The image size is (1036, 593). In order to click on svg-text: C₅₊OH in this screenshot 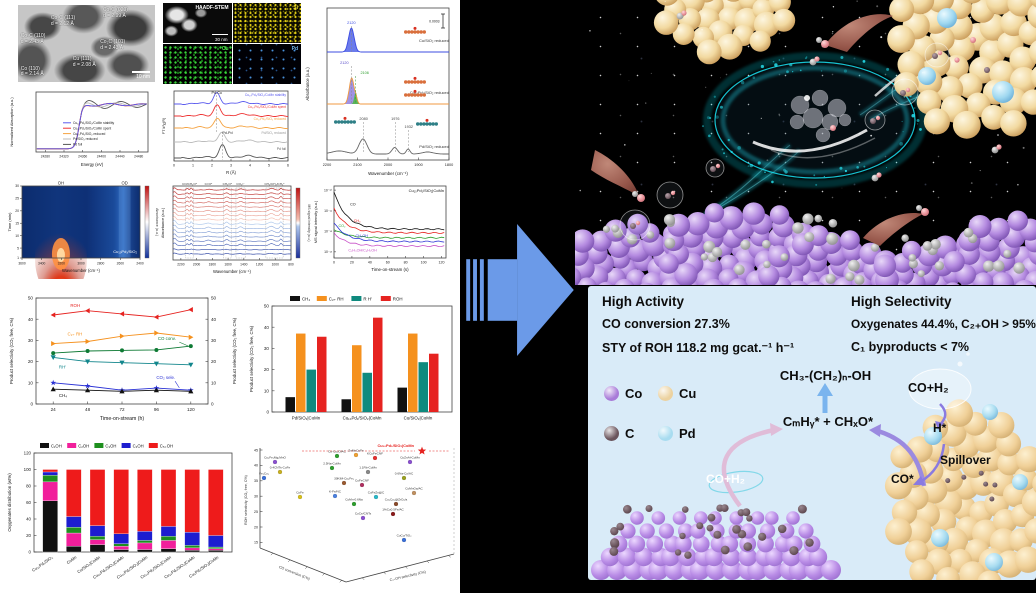, I will do `click(166, 445)`.